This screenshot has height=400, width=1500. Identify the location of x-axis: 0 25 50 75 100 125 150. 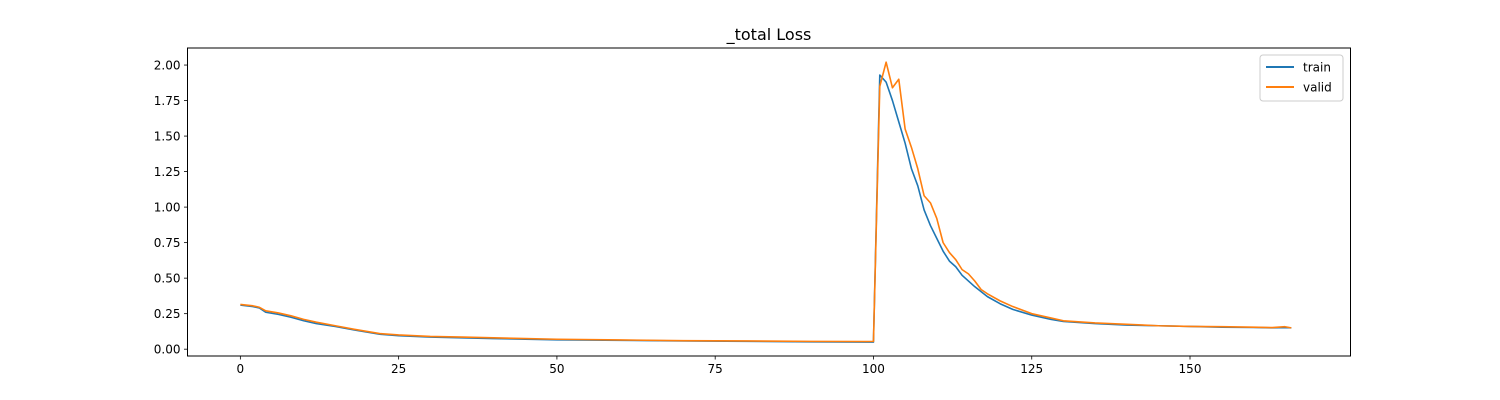
(719, 366).